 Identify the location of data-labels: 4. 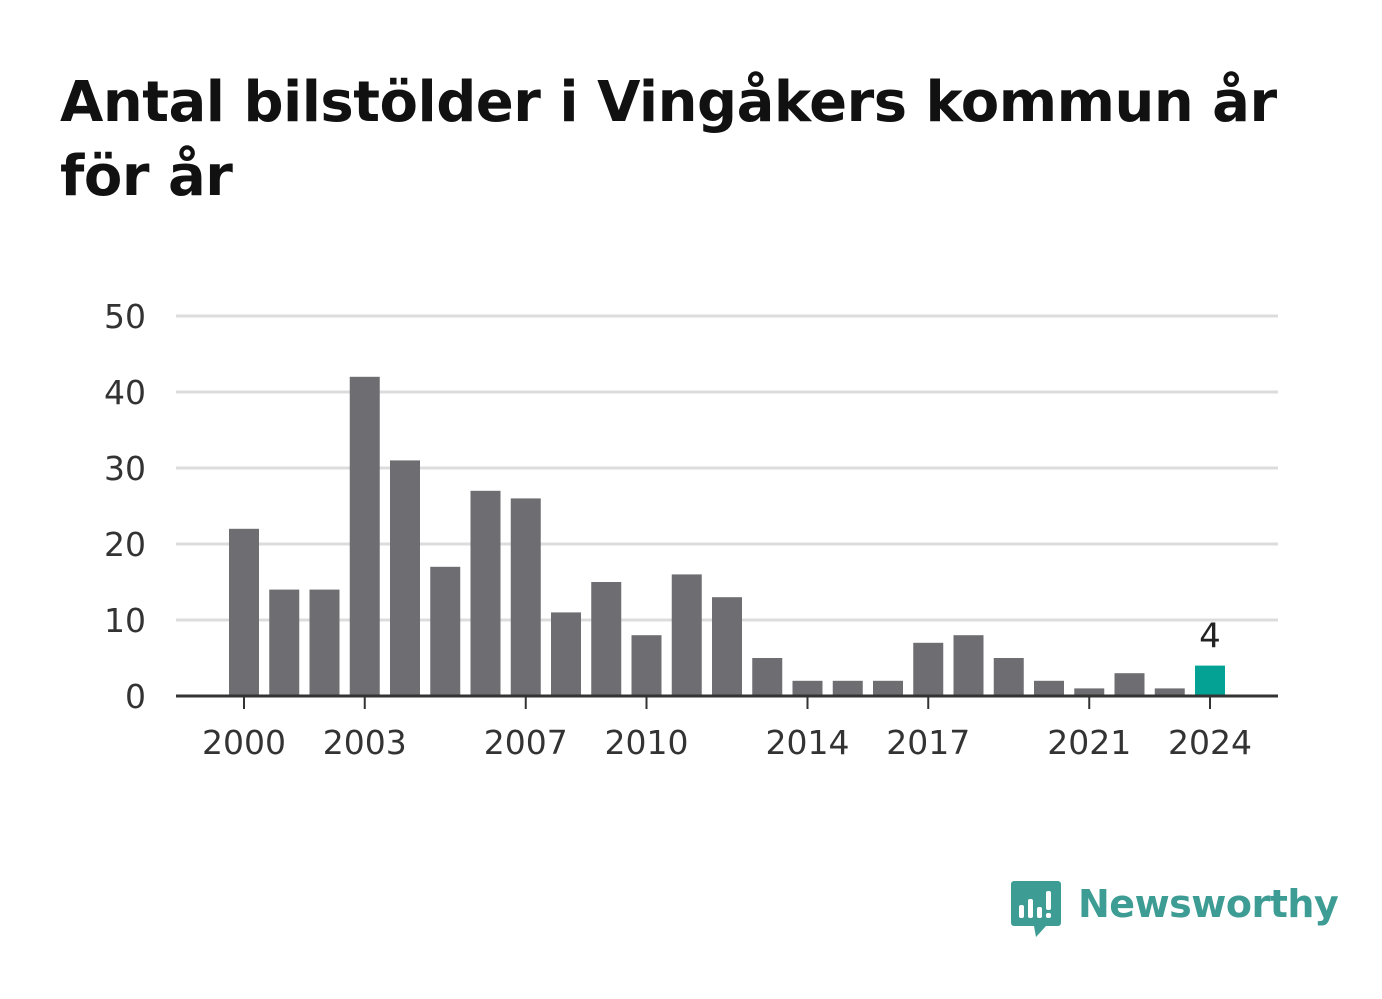
(1210, 637).